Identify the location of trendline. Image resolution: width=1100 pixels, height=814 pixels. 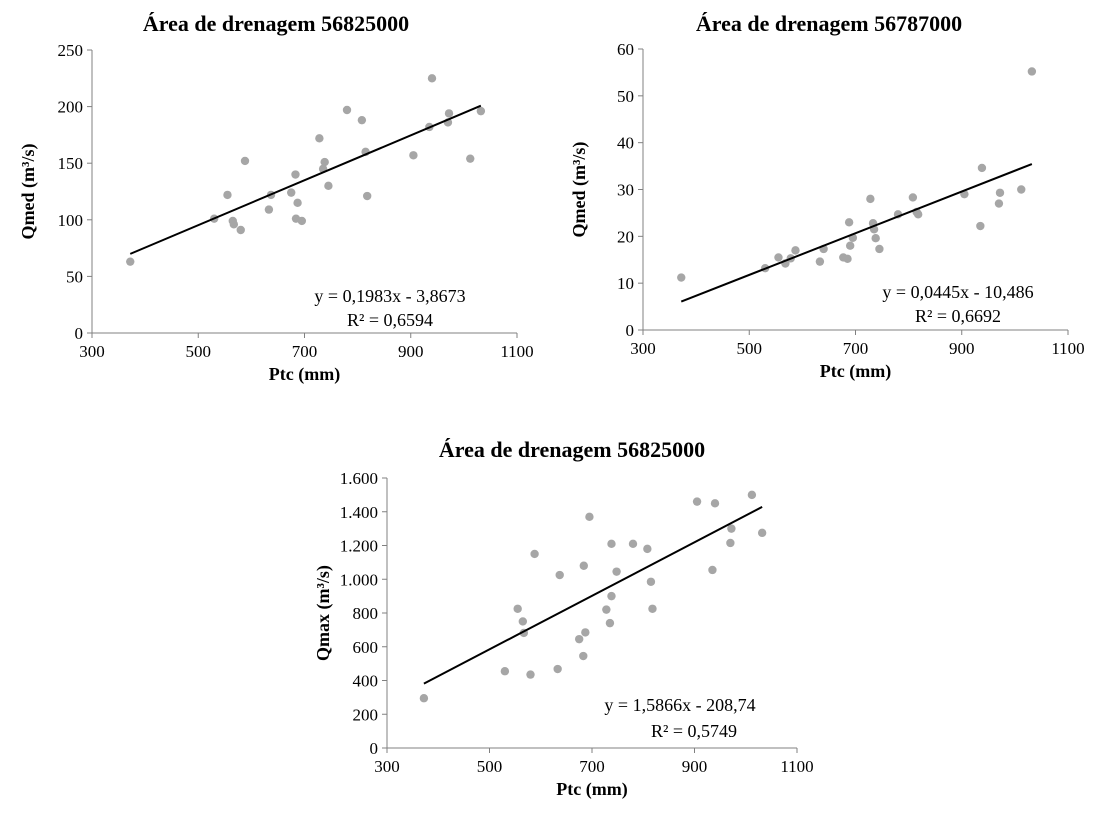
(305, 179).